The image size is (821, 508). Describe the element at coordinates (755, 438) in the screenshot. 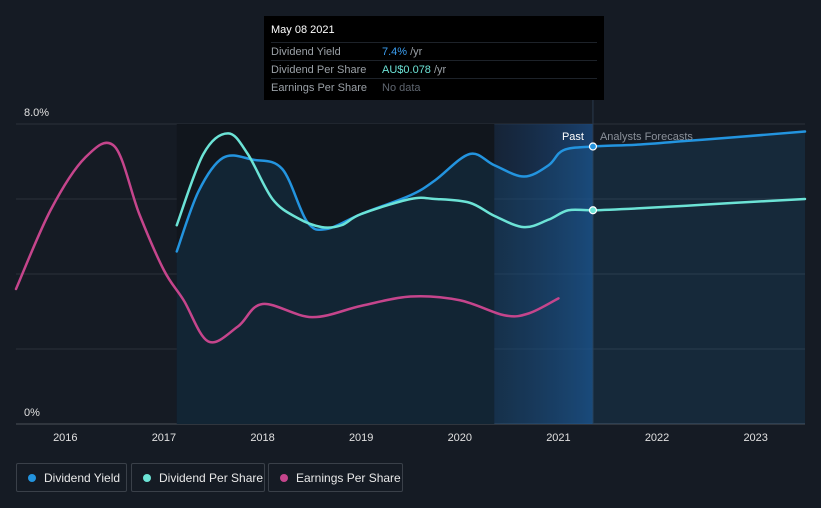

I see `x-tick-label: 2023` at that location.